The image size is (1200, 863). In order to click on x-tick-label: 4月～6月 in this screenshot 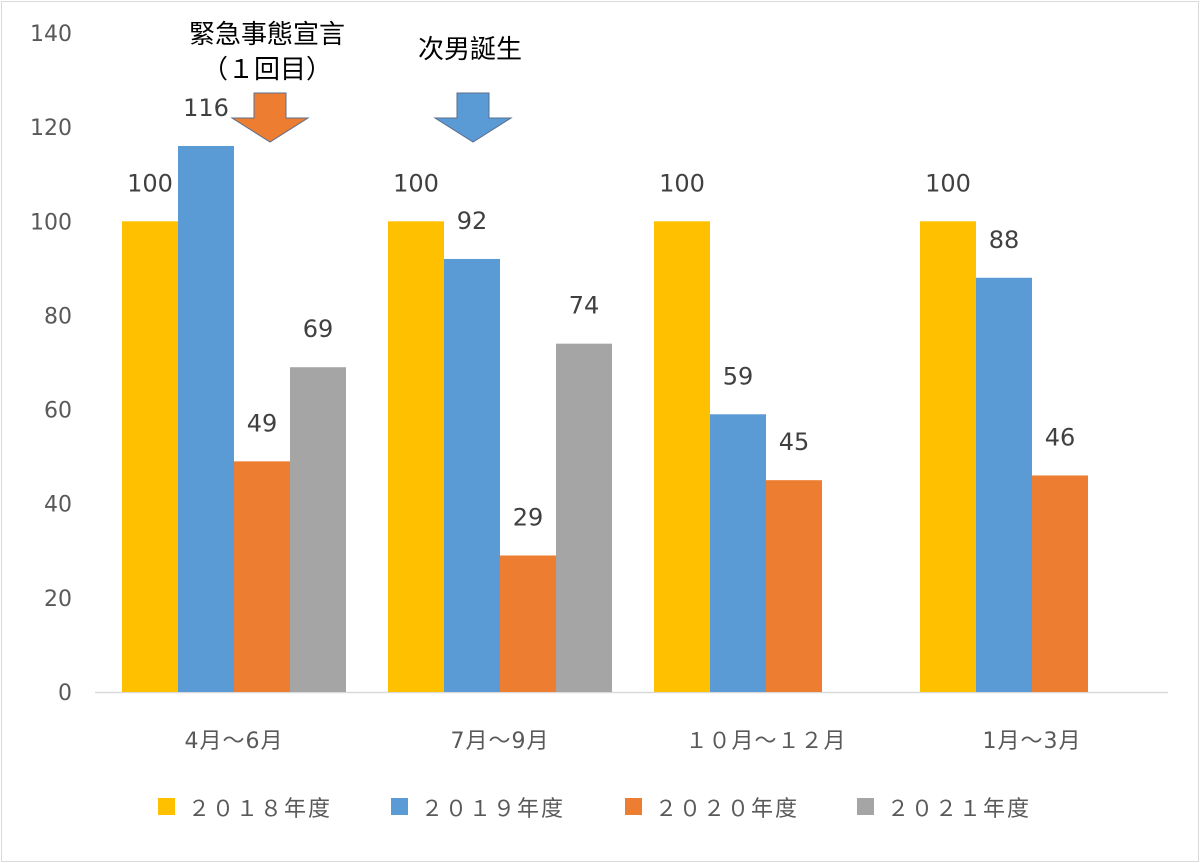, I will do `click(234, 741)`.